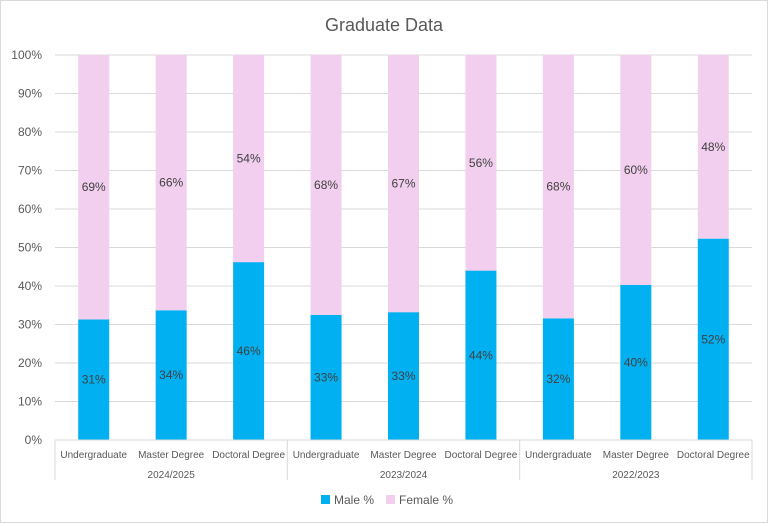  I want to click on data-label: 56%, so click(481, 163).